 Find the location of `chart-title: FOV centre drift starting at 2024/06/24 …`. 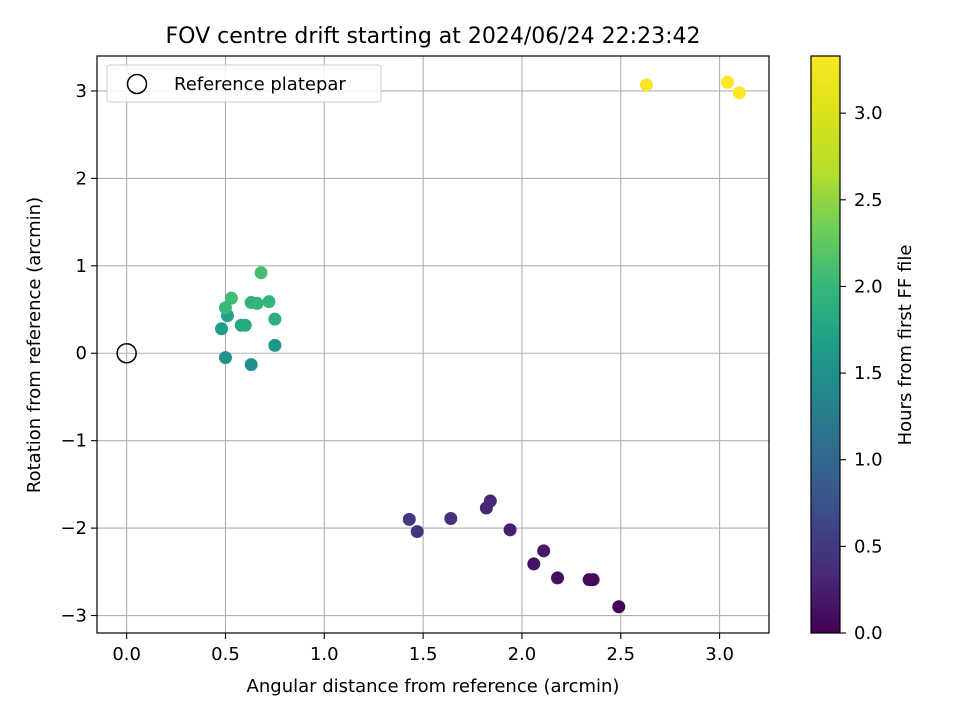

chart-title: FOV centre drift starting at 2024/06/24 … is located at coordinates (433, 36).